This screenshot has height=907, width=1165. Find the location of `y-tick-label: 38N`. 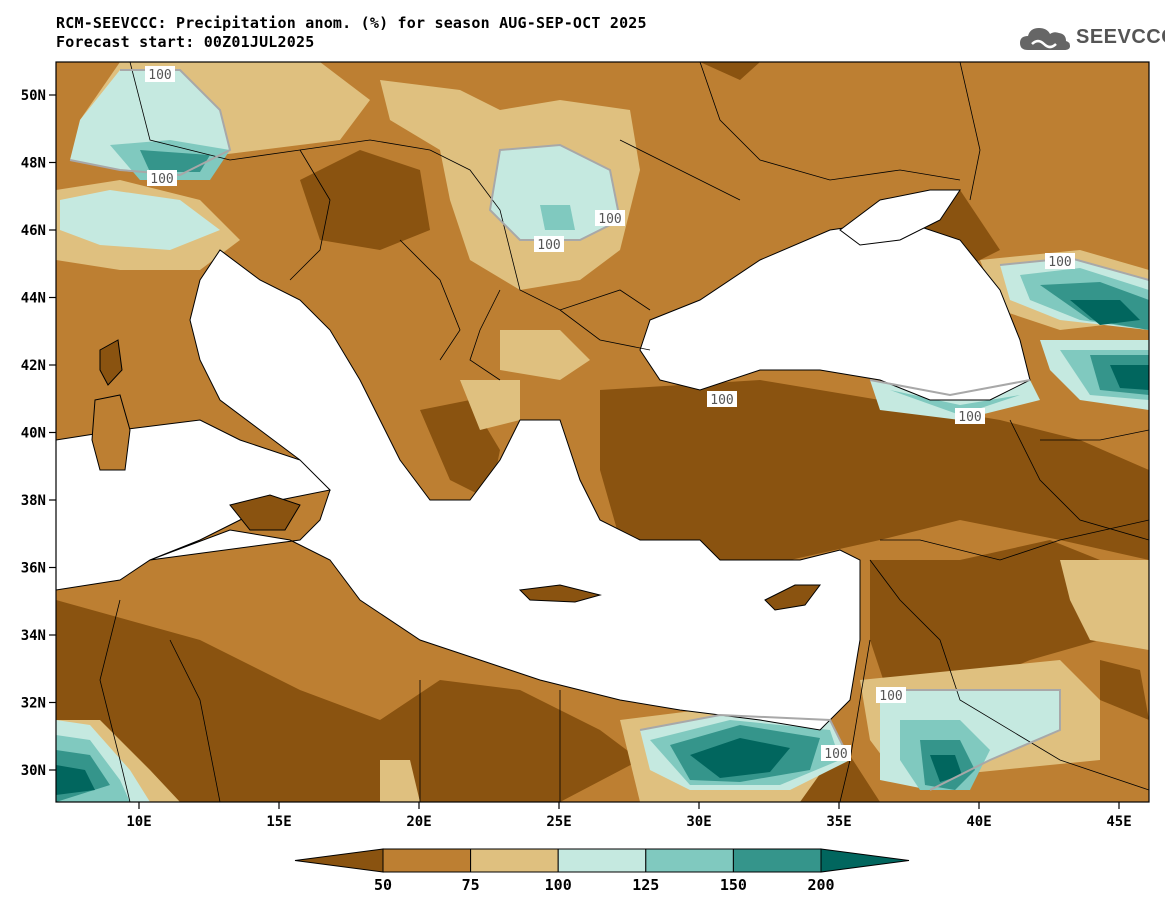

y-tick-label: 38N is located at coordinates (33, 501).